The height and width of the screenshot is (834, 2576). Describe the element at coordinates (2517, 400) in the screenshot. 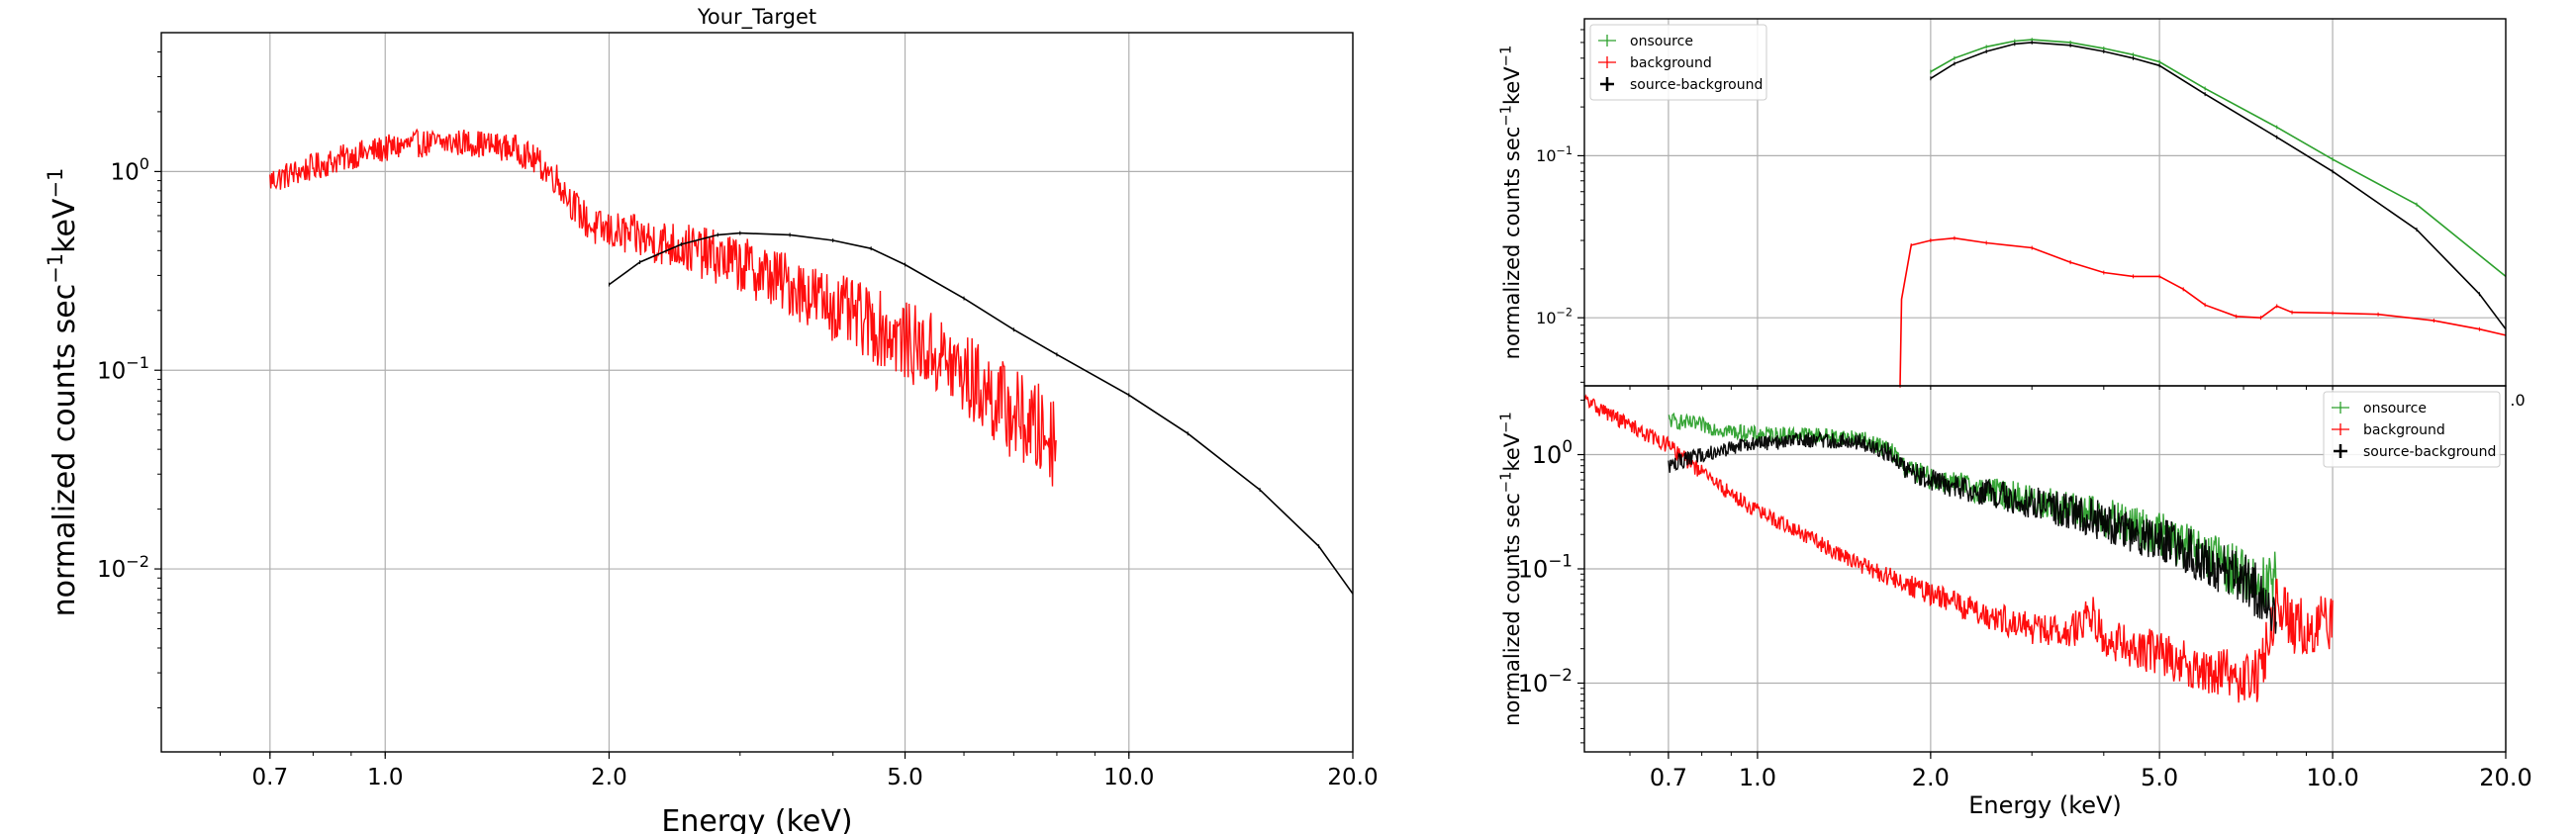

I see `x-tick-label: .0` at that location.